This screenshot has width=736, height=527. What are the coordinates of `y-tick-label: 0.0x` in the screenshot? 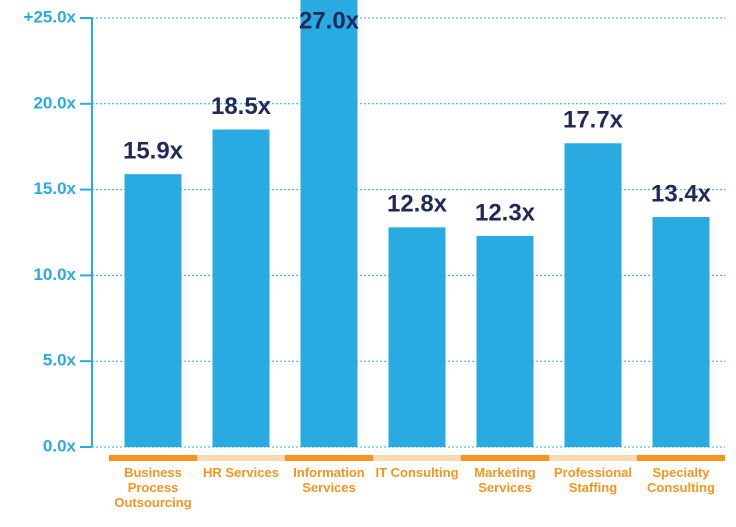 It's located at (60, 445).